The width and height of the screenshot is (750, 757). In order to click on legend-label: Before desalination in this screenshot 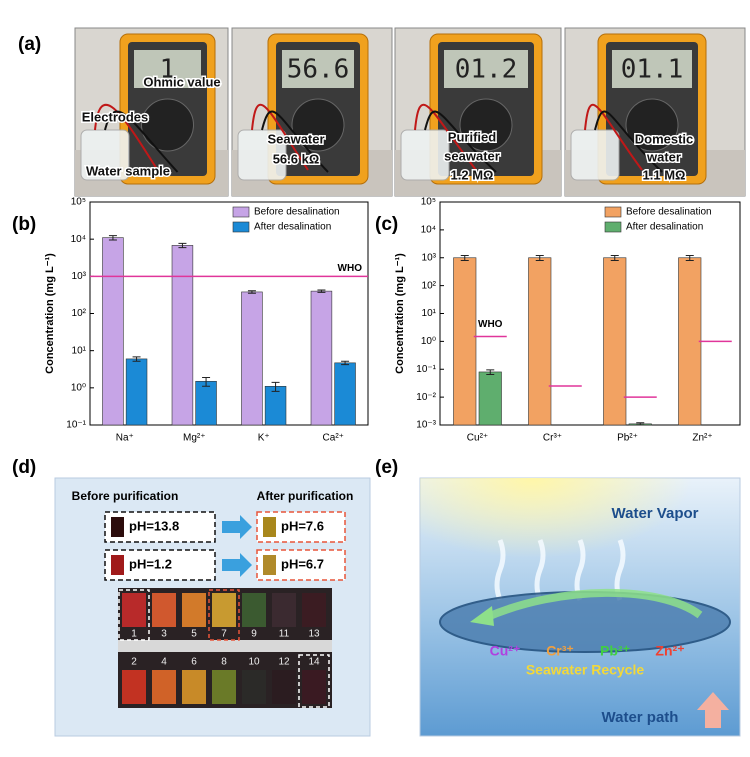, I will do `click(297, 212)`.